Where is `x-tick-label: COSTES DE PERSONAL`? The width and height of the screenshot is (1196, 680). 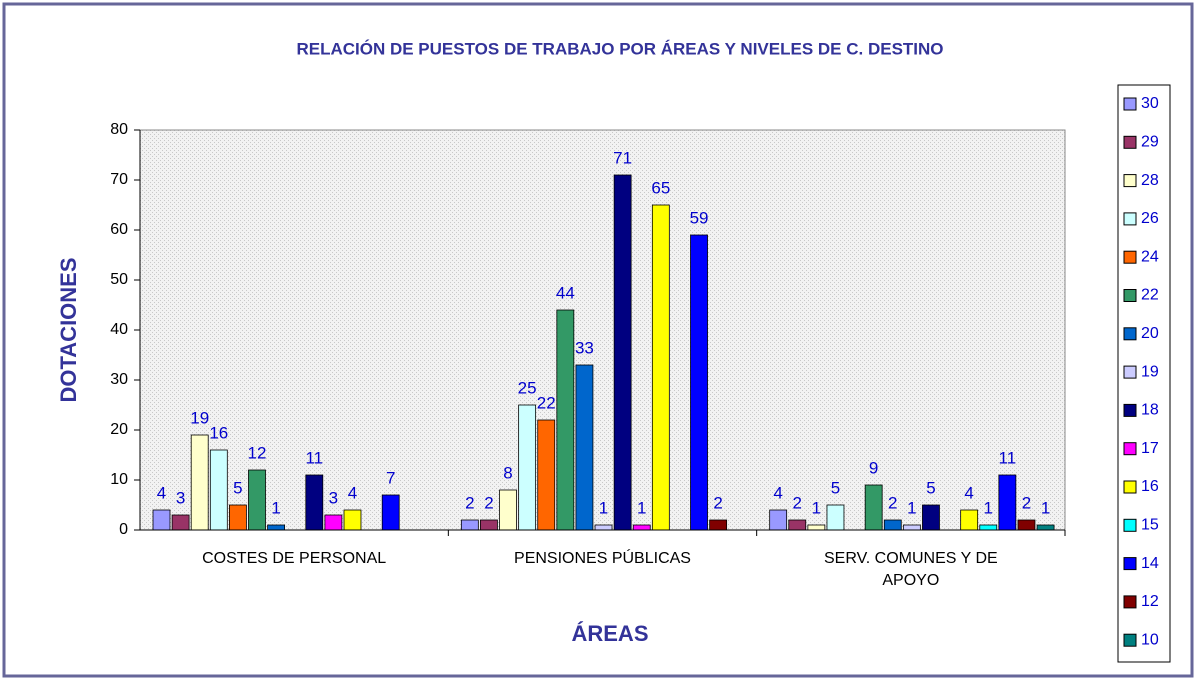
x-tick-label: COSTES DE PERSONAL is located at coordinates (294, 558).